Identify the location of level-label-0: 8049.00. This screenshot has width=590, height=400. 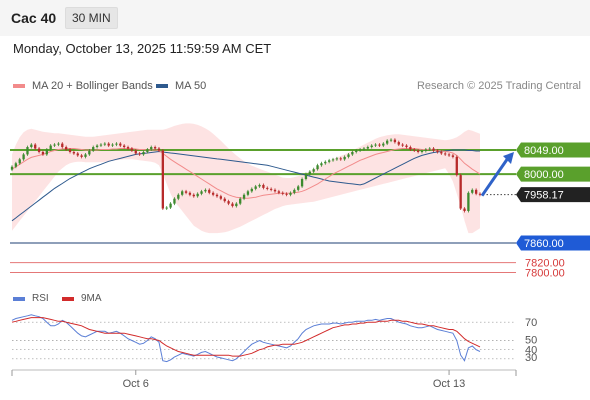
(553, 150).